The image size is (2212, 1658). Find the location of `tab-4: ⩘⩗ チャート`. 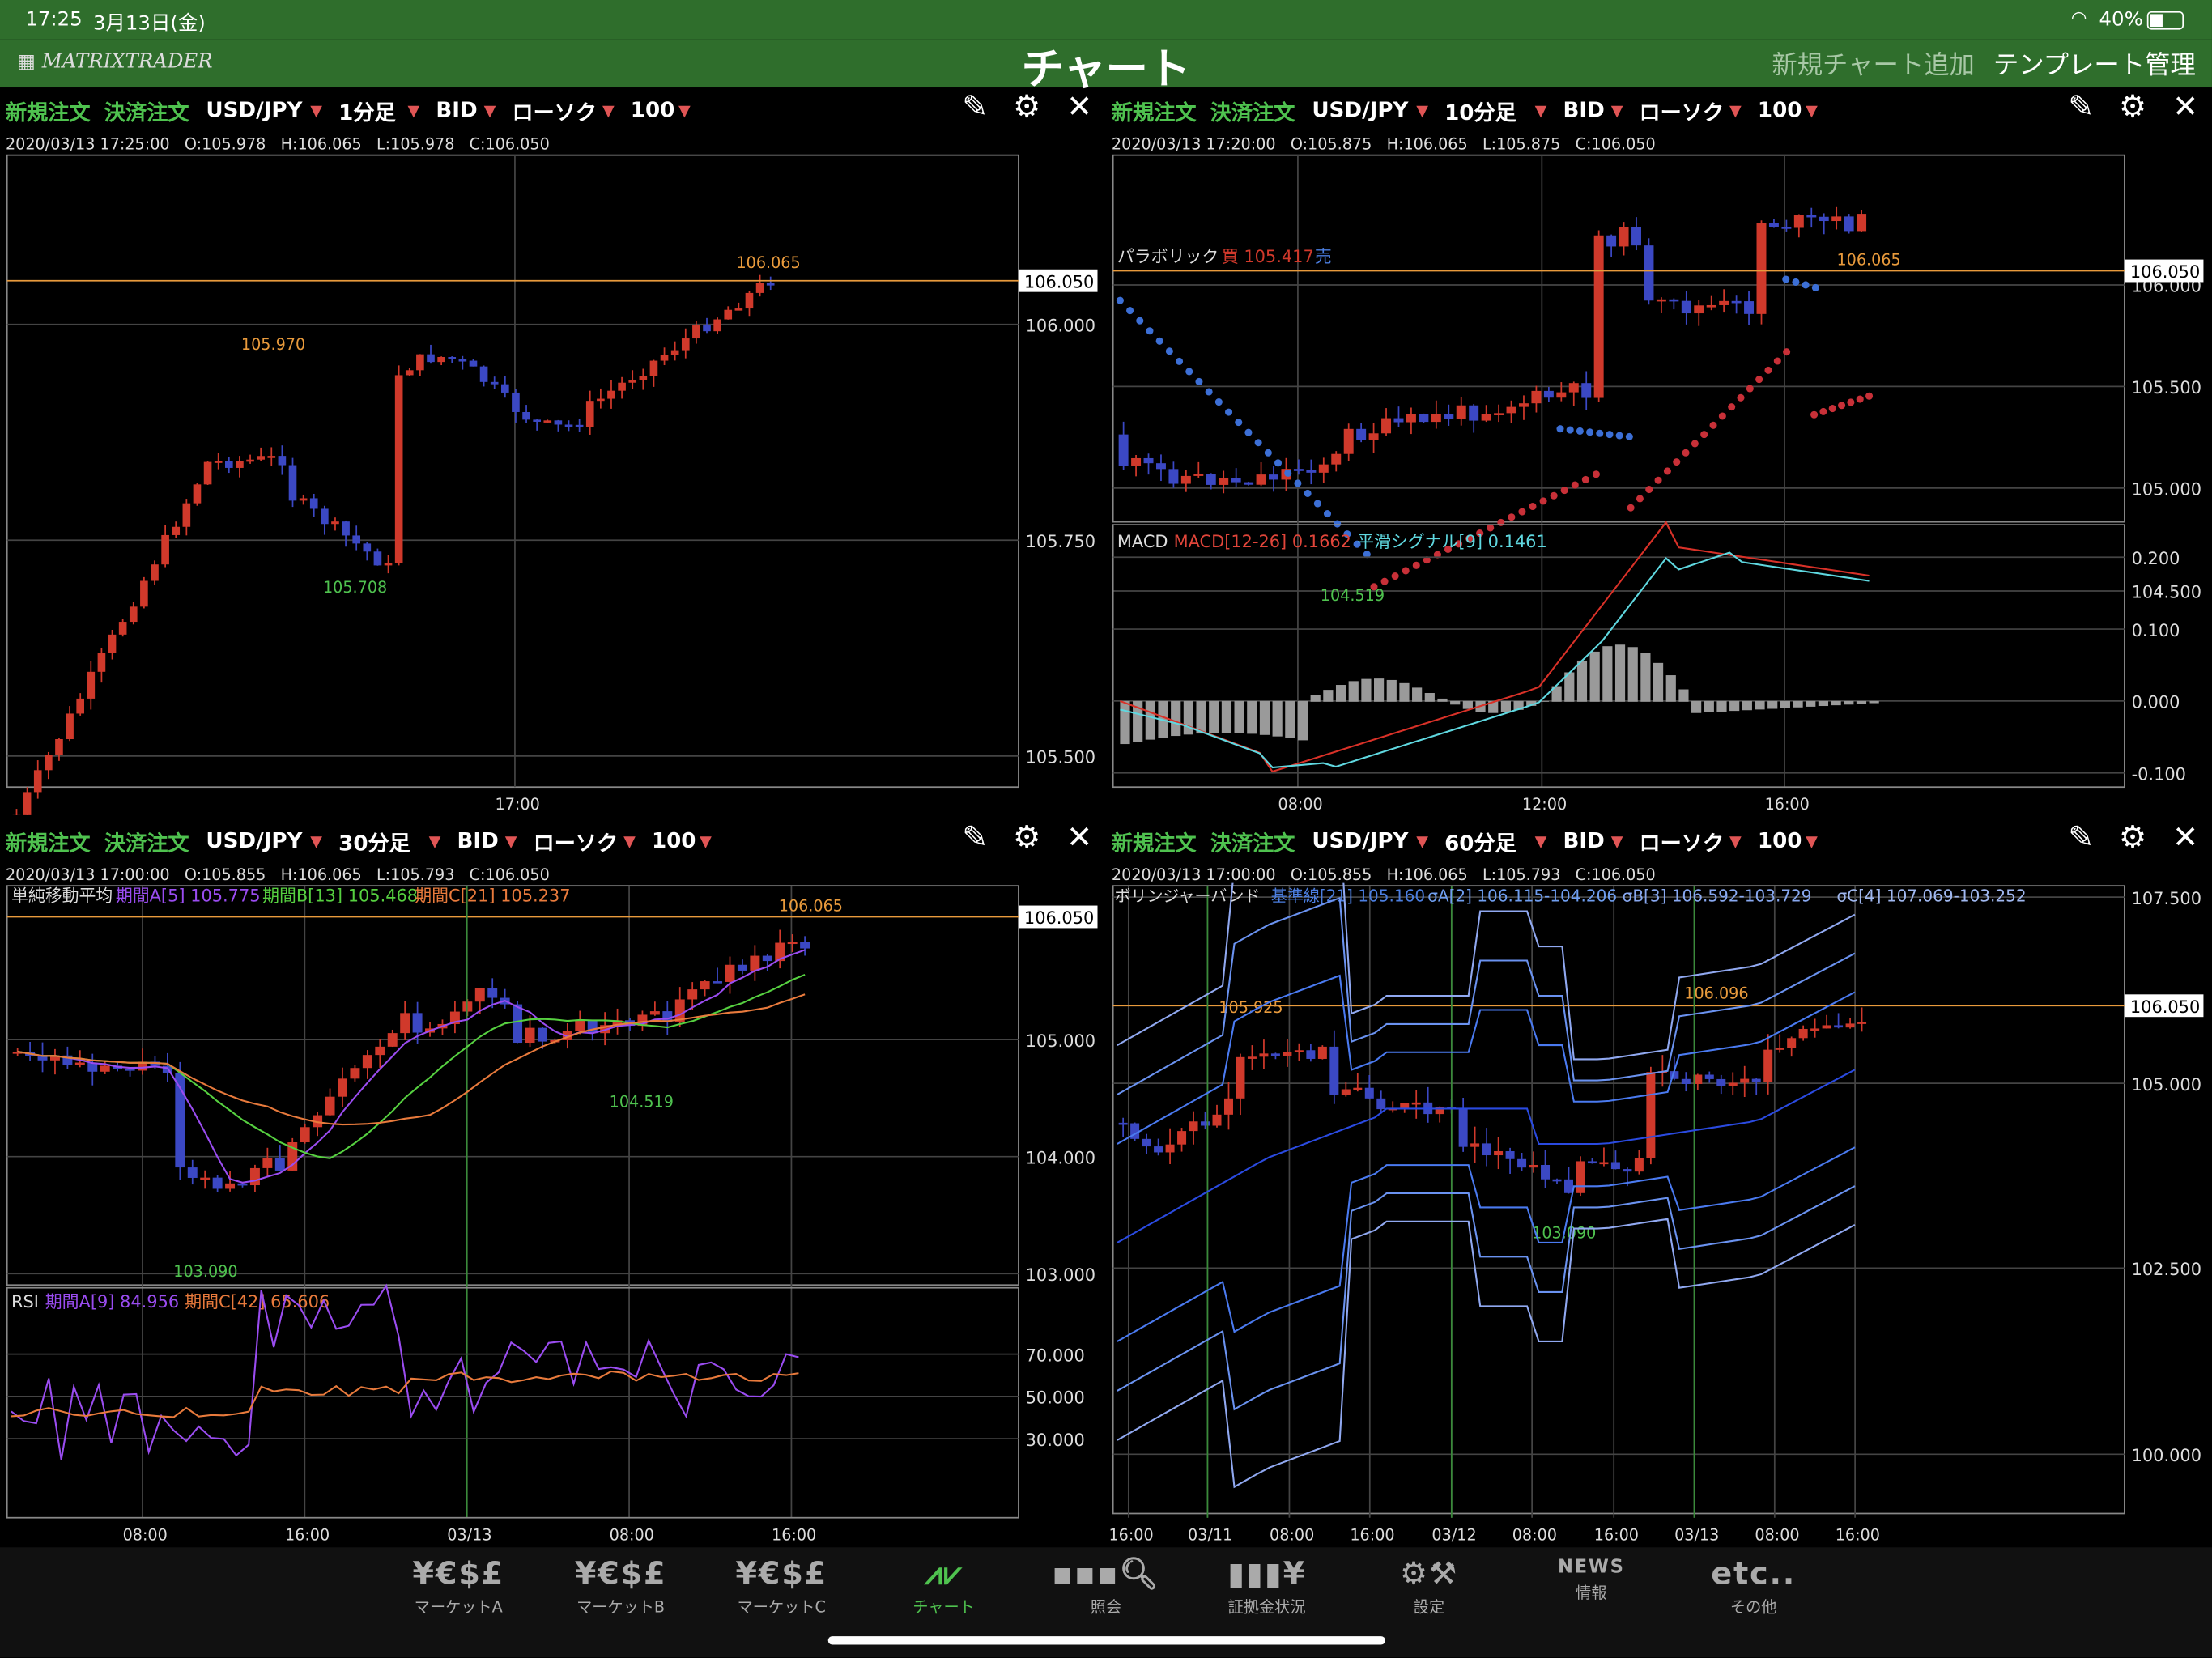

tab-4: ⩘⩗ チャート is located at coordinates (944, 1587).